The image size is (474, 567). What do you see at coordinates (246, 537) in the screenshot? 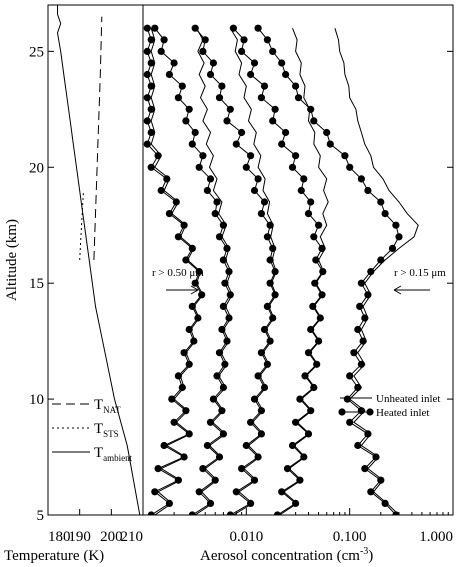
I see `aero-x-tick-label: 0.010` at bounding box center [246, 537].